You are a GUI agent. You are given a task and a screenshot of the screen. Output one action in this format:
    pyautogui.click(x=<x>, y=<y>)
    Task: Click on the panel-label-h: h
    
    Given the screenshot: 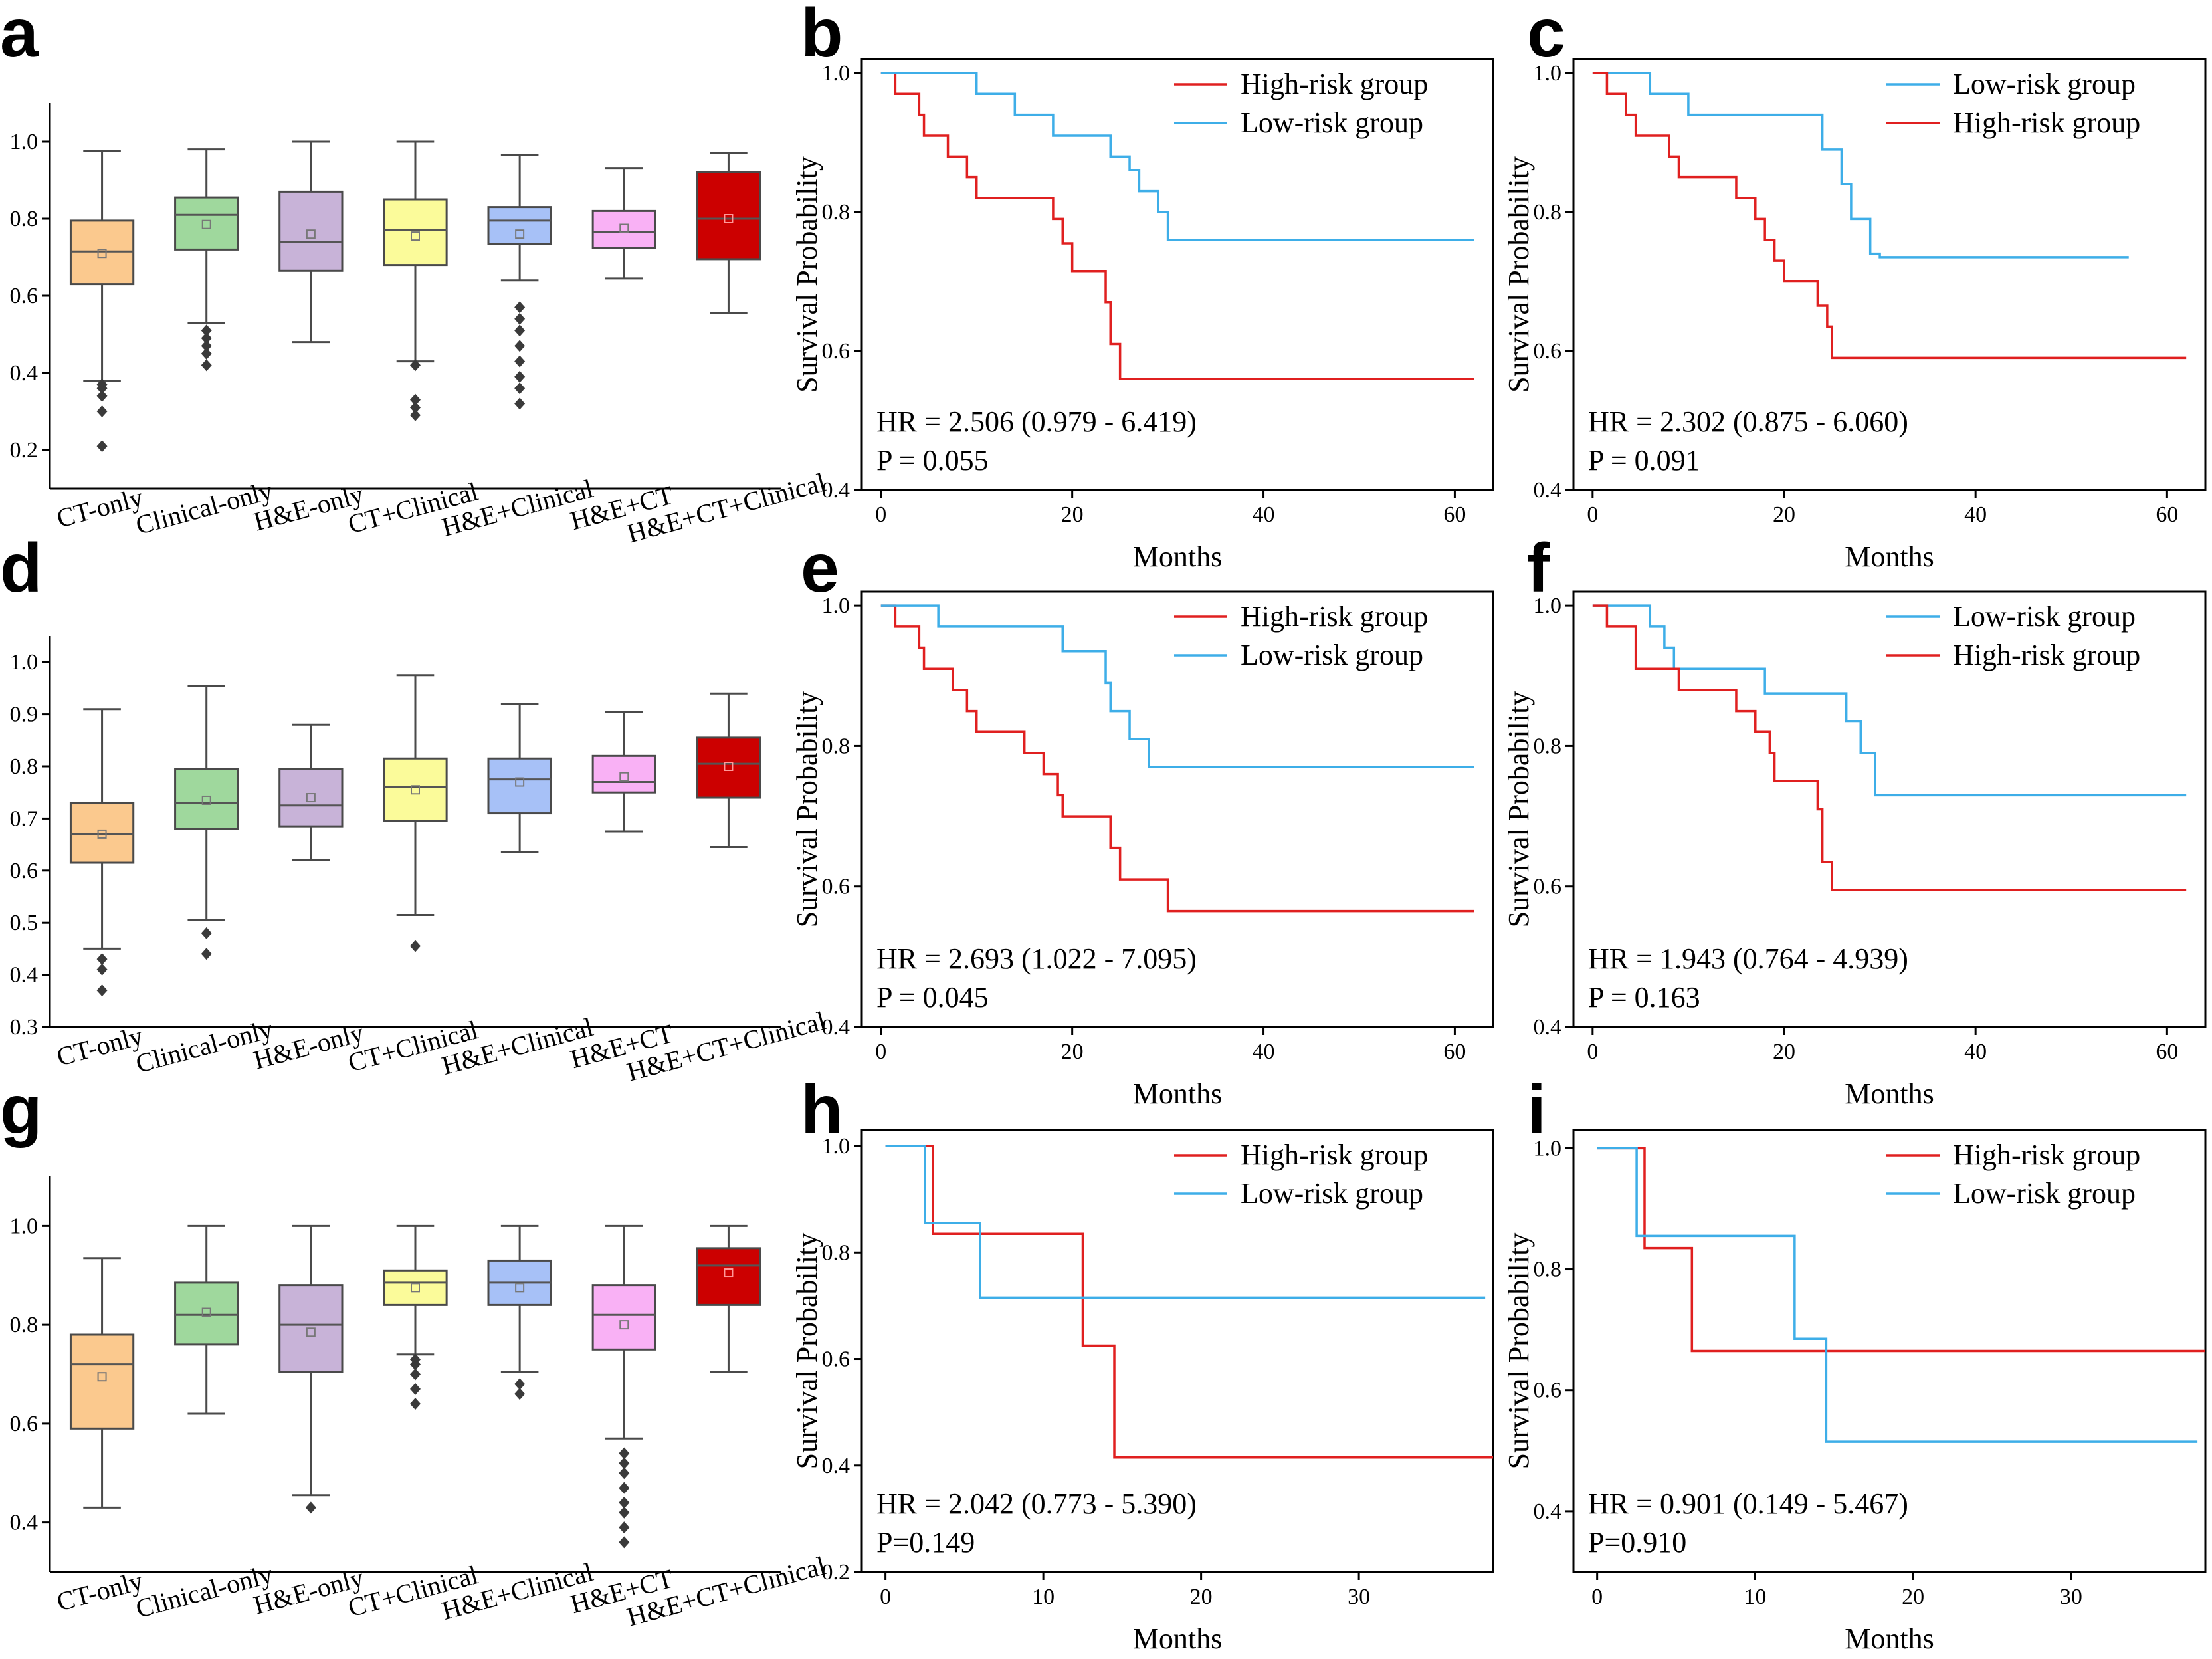 What is the action you would take?
    pyautogui.click(x=822, y=1110)
    